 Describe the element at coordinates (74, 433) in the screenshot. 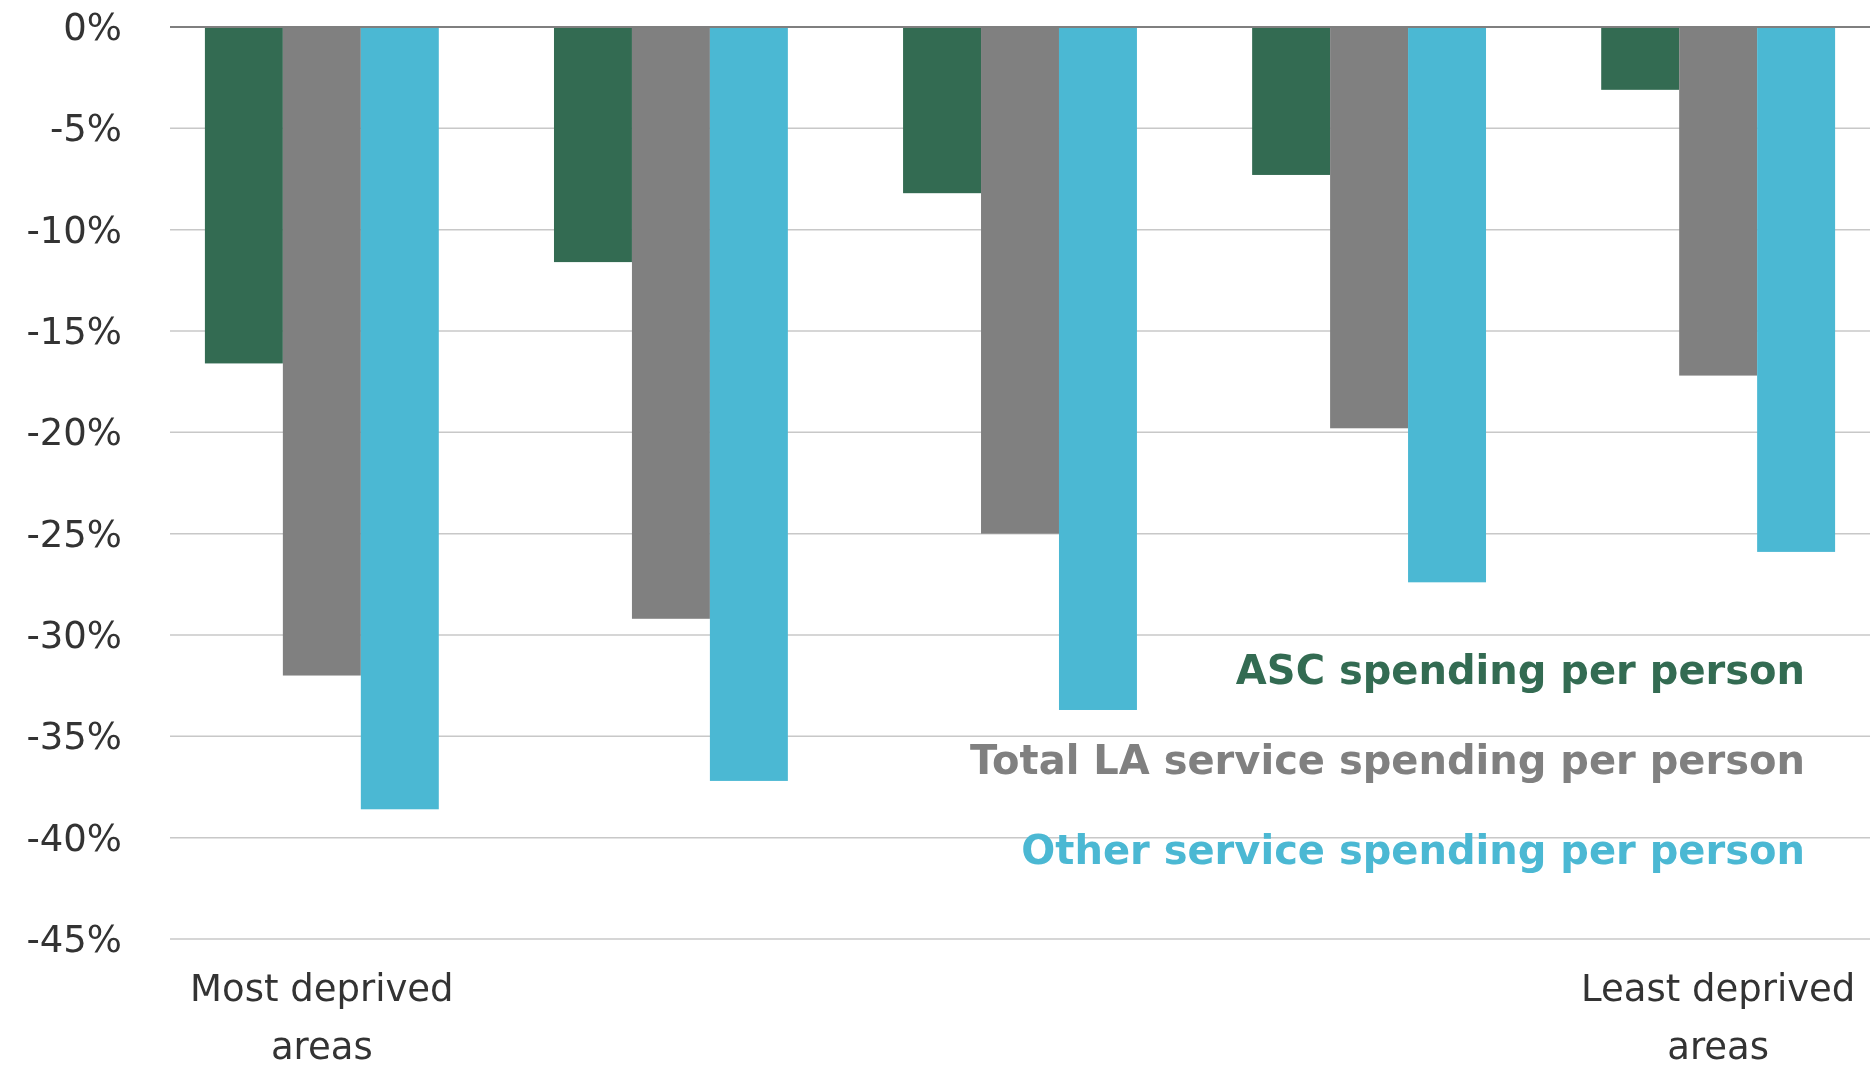

I see `y-tick-label: -20%` at that location.